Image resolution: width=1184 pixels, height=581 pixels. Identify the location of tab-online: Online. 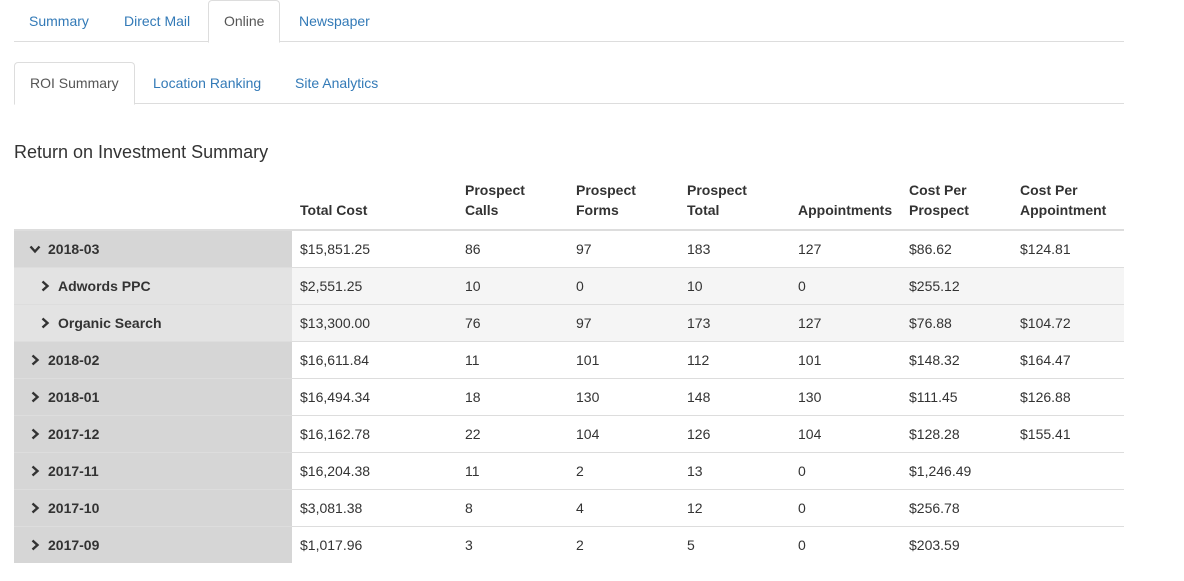
(244, 21).